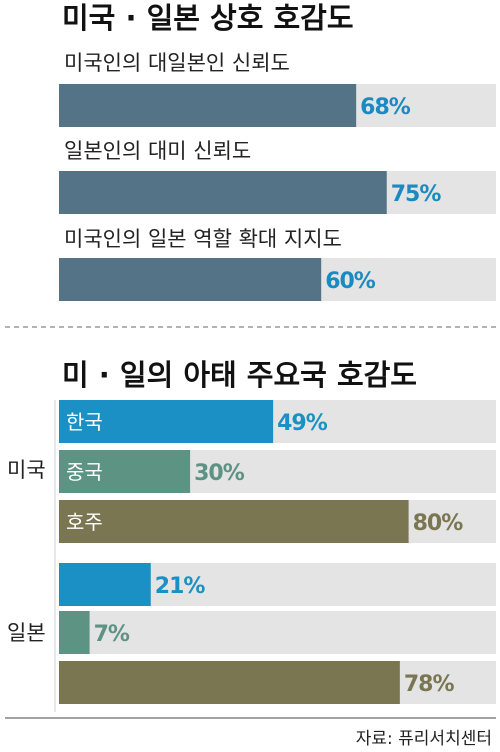 Image resolution: width=500 pixels, height=752 pixels. What do you see at coordinates (26, 633) in the screenshot?
I see `group-label: 일본` at bounding box center [26, 633].